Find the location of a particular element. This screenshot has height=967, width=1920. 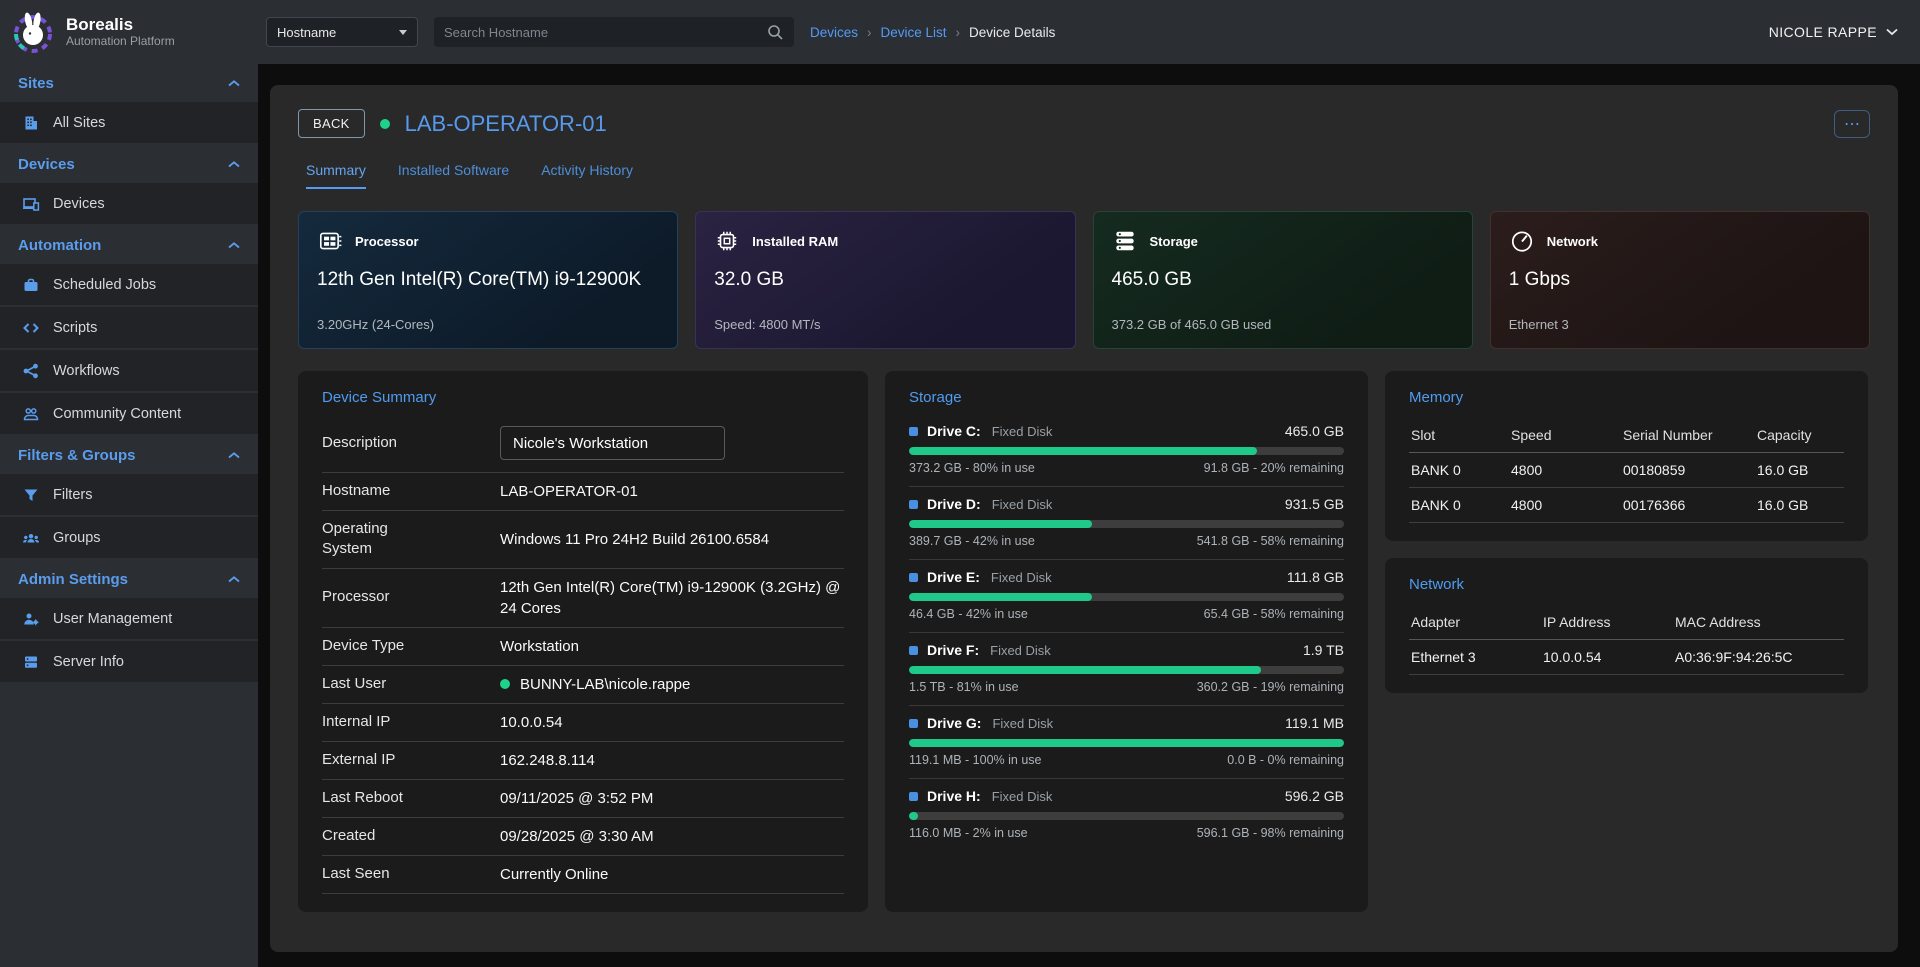

sidebar-item-scripts: Scripts is located at coordinates (129, 327).